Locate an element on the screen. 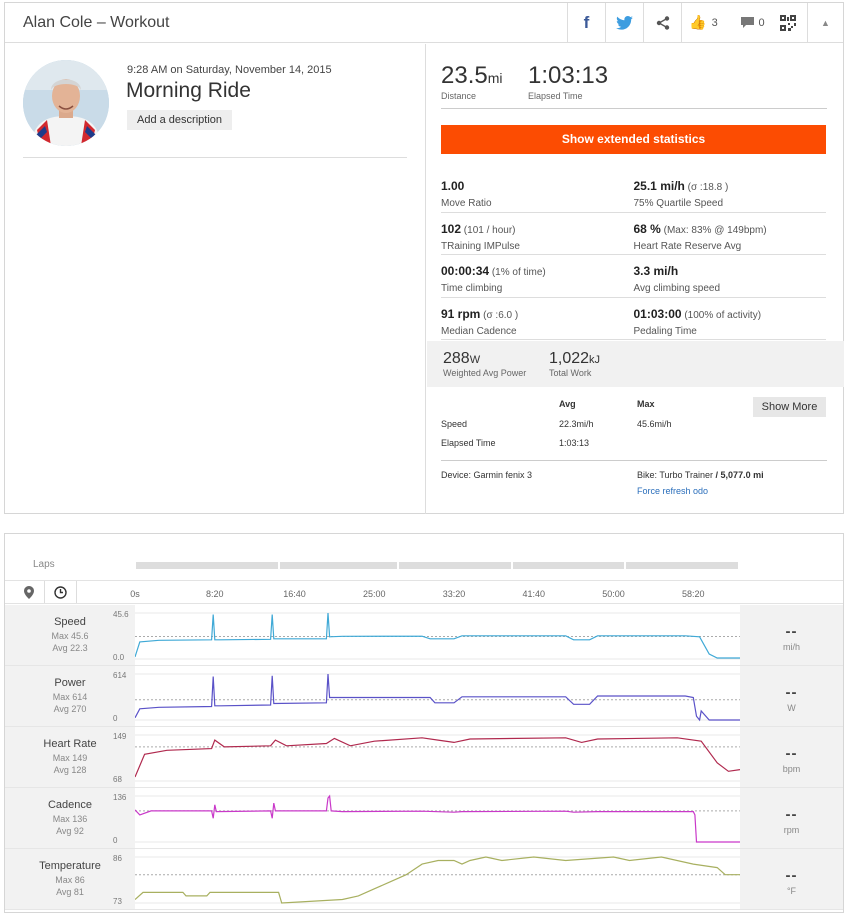 Image resolution: width=850 pixels, height=919 pixels. share-button is located at coordinates (662, 22).